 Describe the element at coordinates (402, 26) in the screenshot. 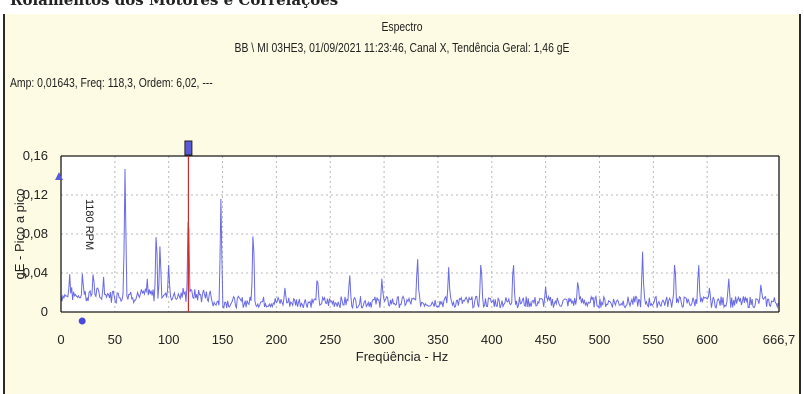

I see `chart-title: Espectro` at that location.